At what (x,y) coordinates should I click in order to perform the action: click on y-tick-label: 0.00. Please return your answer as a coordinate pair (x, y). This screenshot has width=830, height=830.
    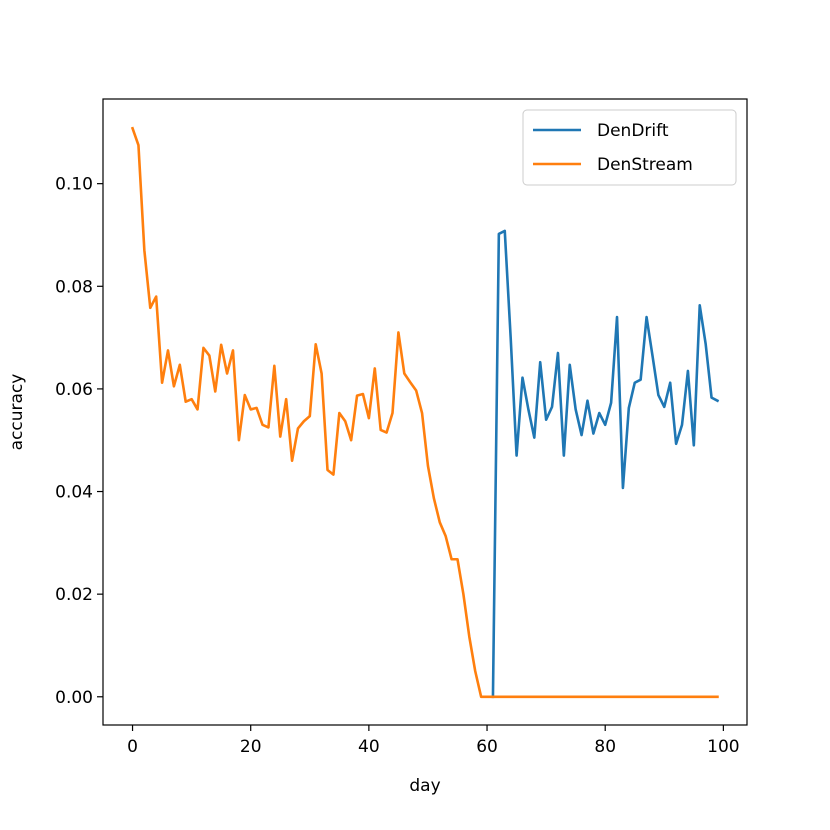
    Looking at the image, I should click on (74, 698).